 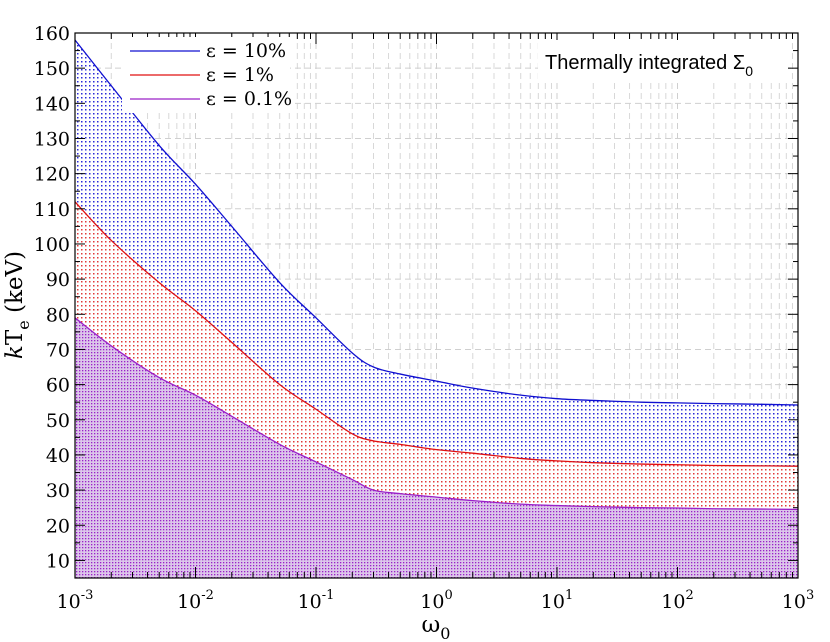 I want to click on legend-label-10pct: ε = 10%, so click(x=246, y=51).